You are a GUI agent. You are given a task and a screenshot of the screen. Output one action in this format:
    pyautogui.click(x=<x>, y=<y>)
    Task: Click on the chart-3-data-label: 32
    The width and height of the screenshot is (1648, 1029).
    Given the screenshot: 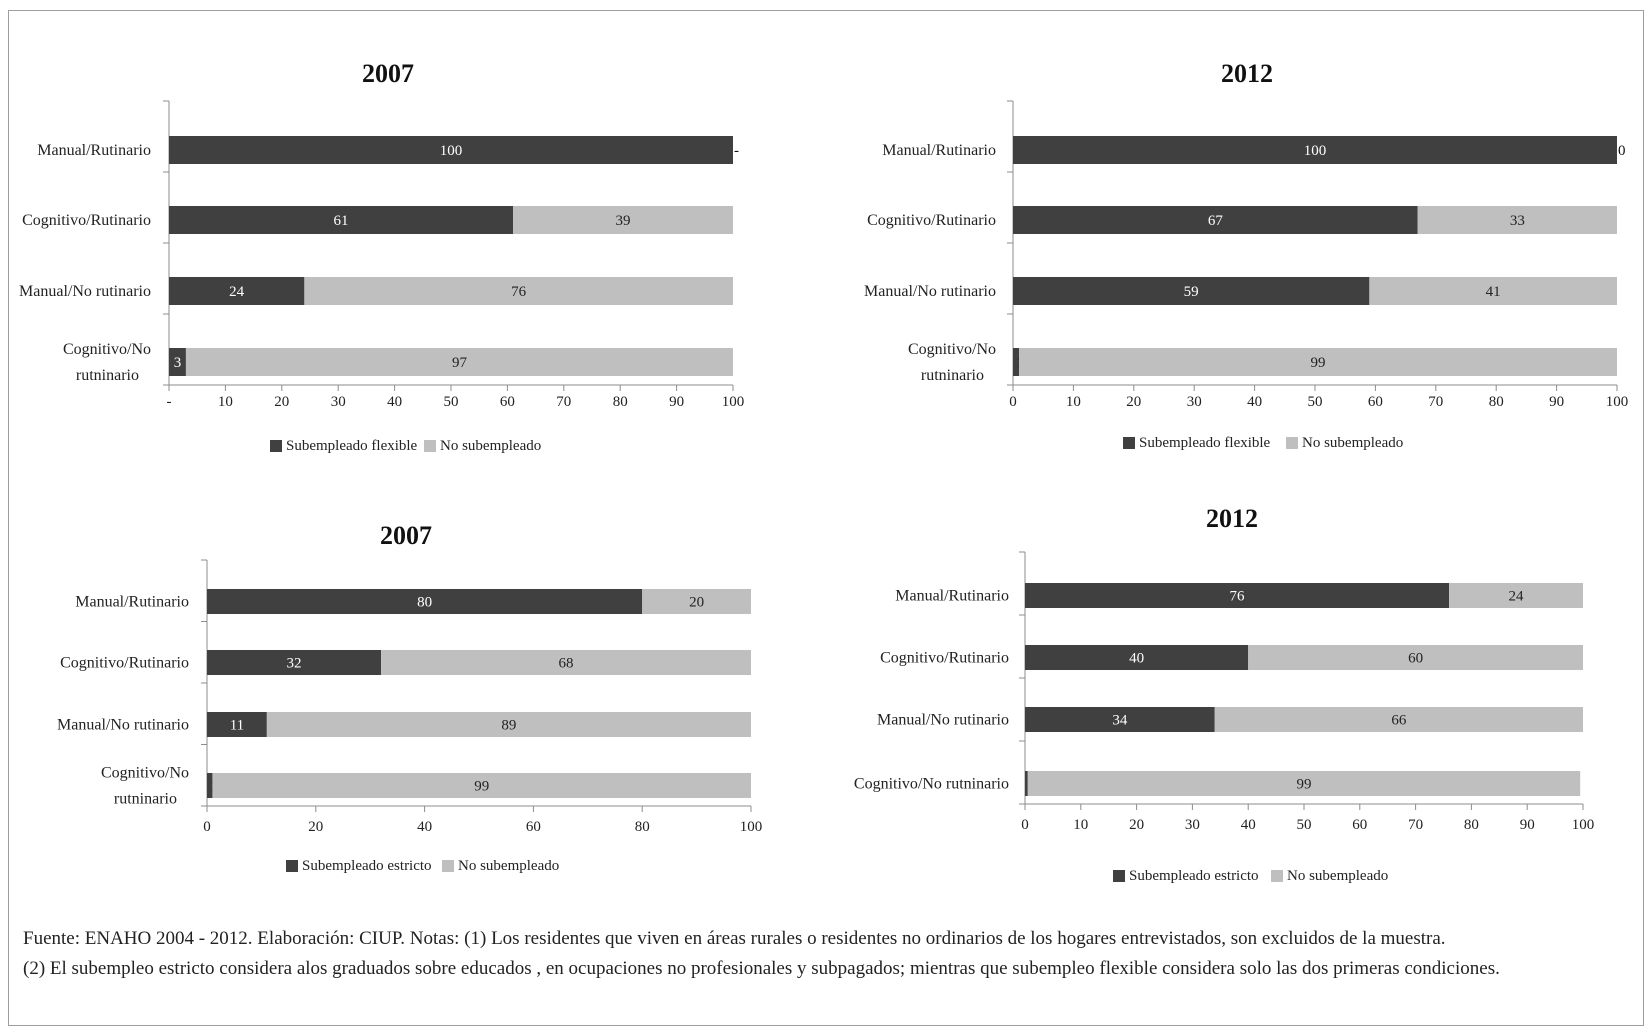 What is the action you would take?
    pyautogui.click(x=294, y=664)
    